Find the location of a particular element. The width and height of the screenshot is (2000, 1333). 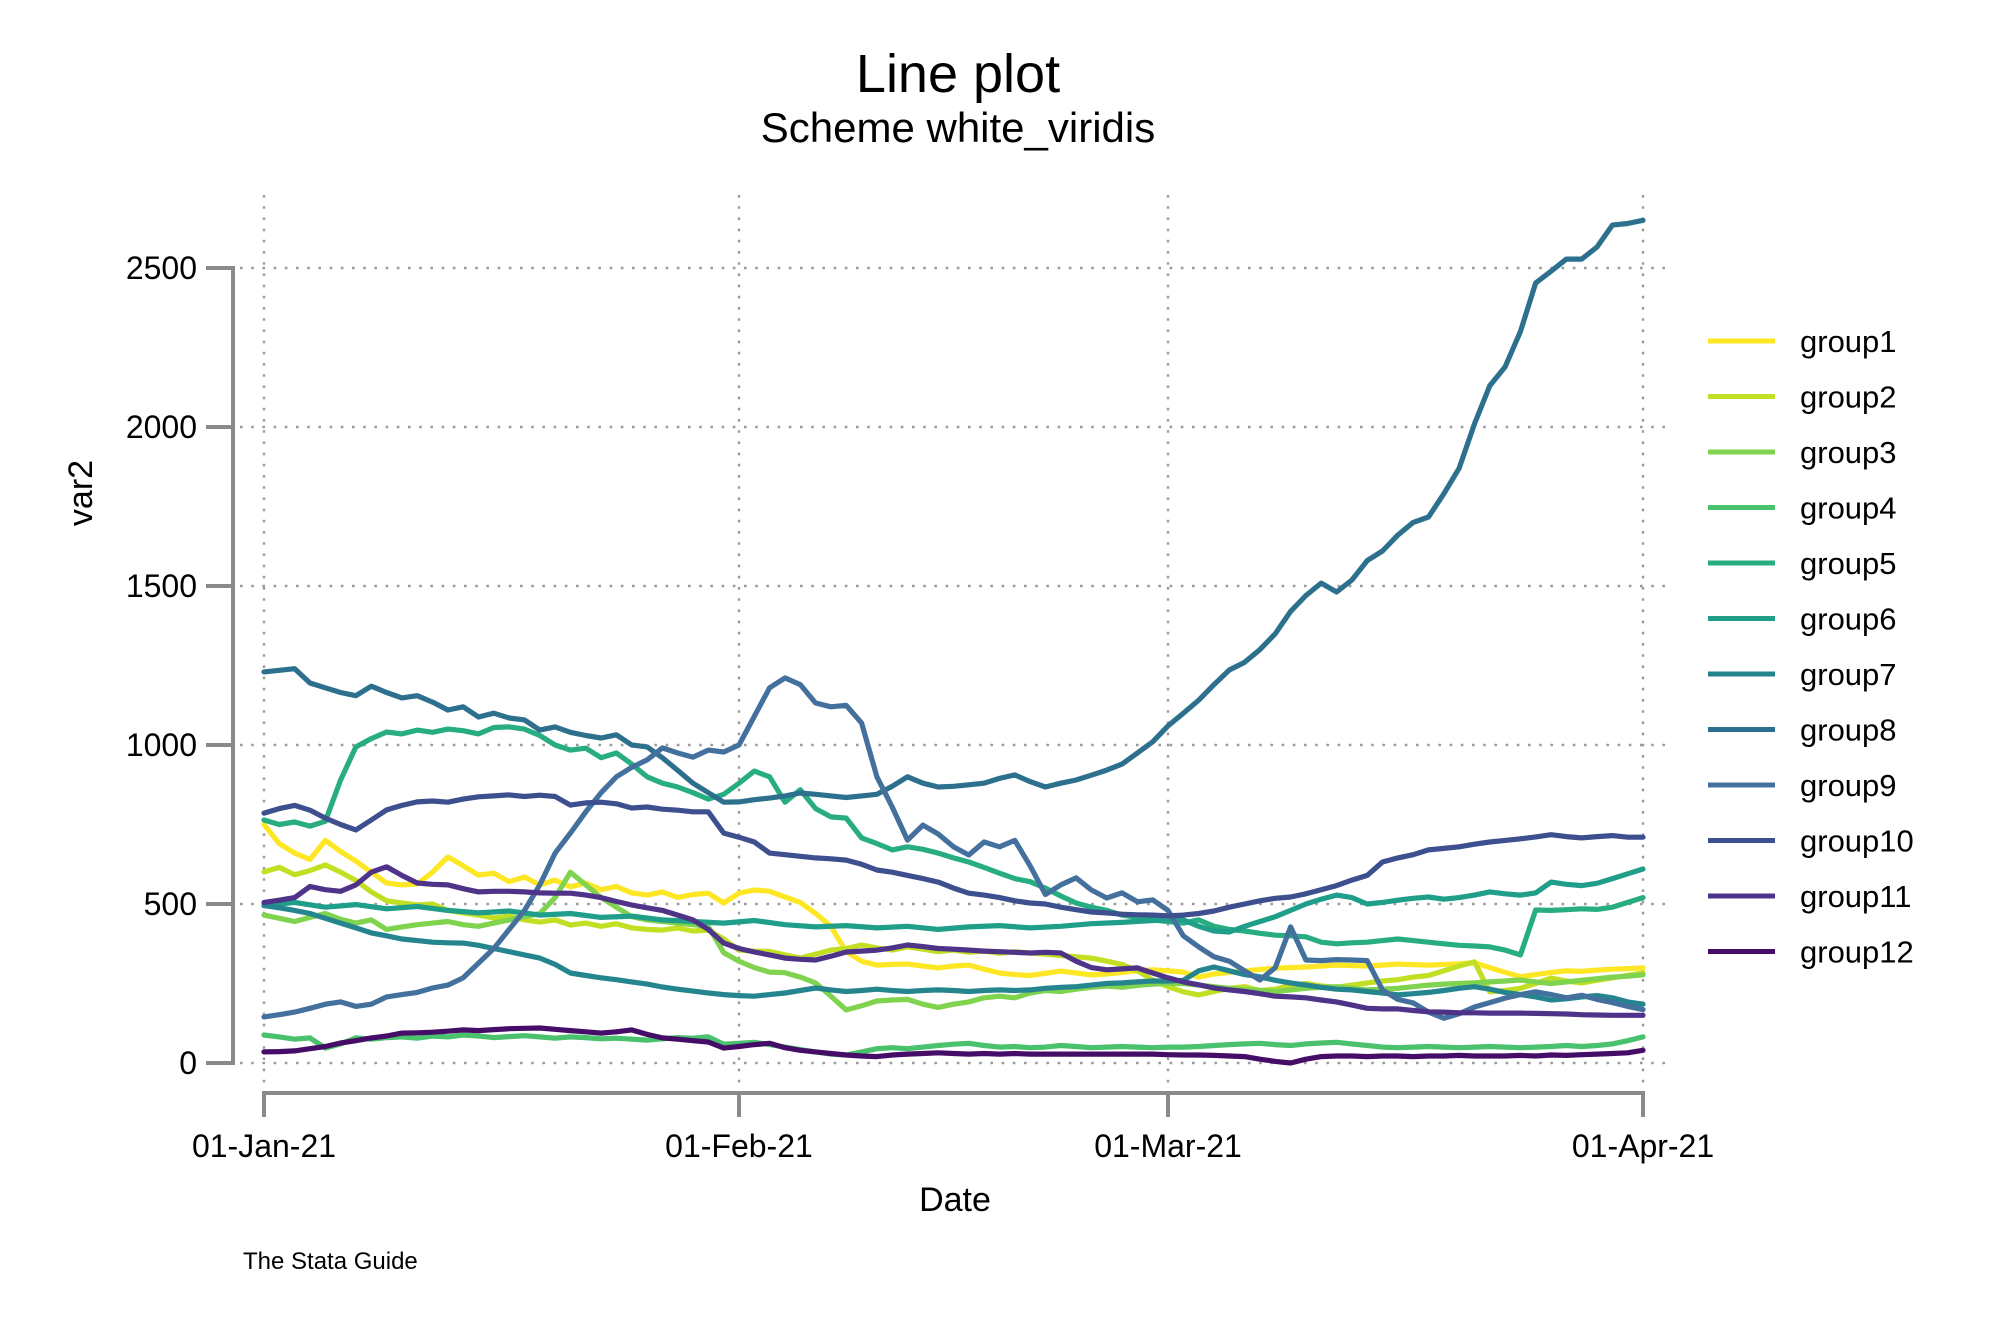

y-tick-label: 2500 is located at coordinates (161, 268).